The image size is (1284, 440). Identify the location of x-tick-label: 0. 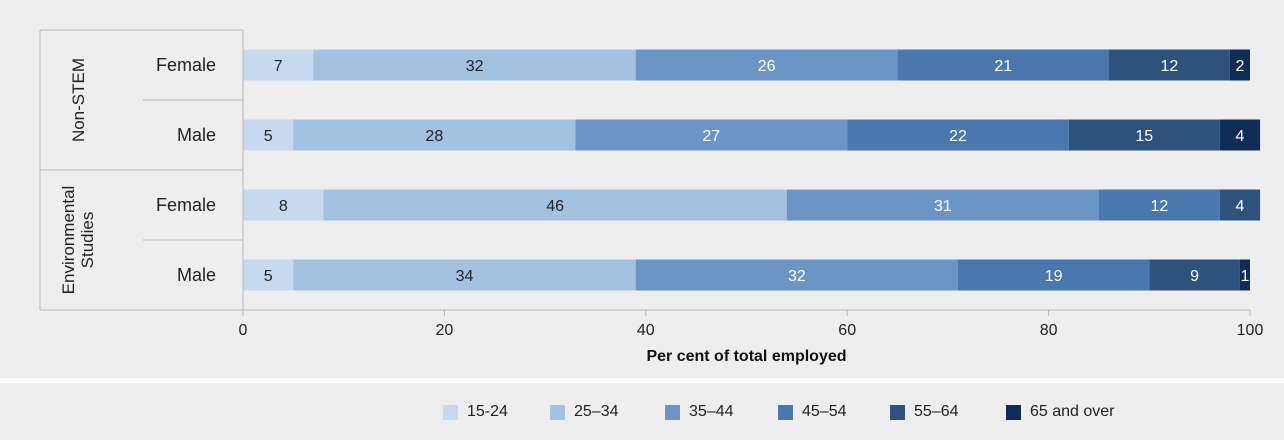
(243, 330).